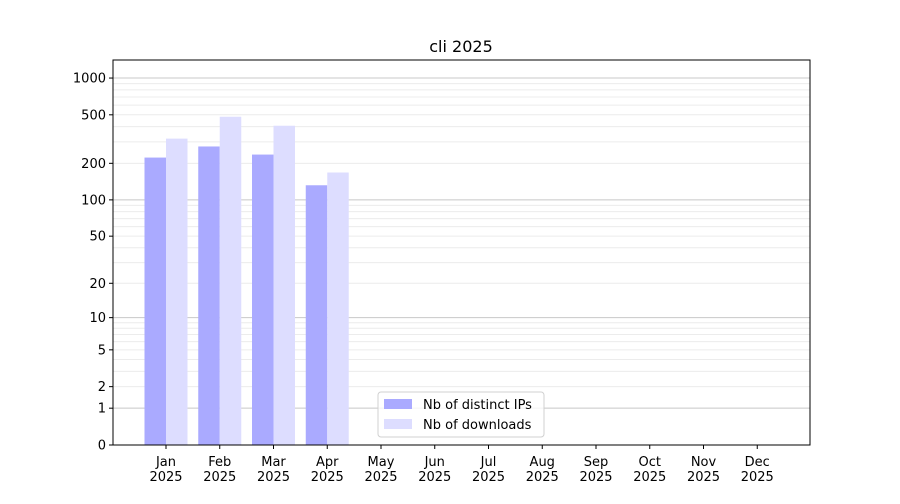 Image resolution: width=900 pixels, height=504 pixels. What do you see at coordinates (219, 462) in the screenshot?
I see `x-tick-label: Feb` at bounding box center [219, 462].